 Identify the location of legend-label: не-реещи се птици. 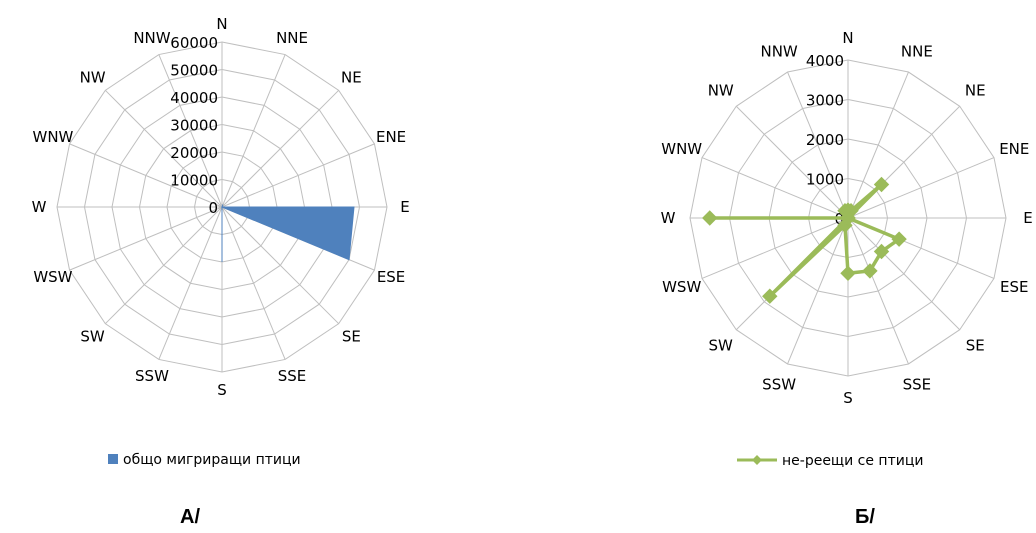
(852, 461).